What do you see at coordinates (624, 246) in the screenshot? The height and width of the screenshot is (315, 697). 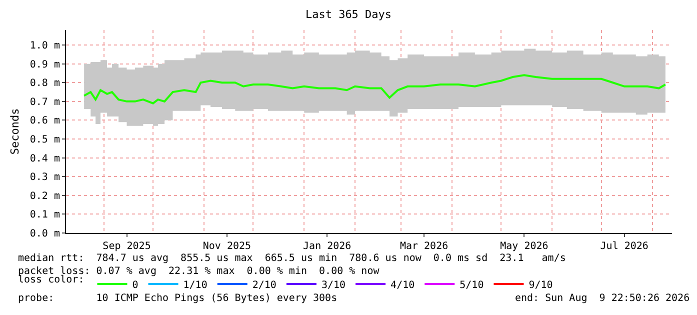 I see `x-tick-label: Jul 2026` at bounding box center [624, 246].